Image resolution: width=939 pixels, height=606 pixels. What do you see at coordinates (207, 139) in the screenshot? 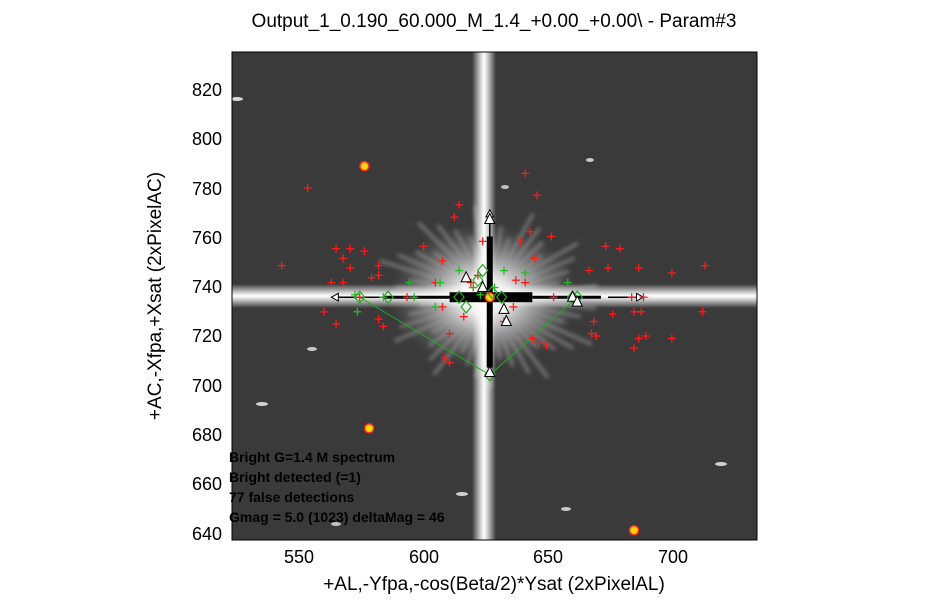
I see `y-tick-label: 800` at bounding box center [207, 139].